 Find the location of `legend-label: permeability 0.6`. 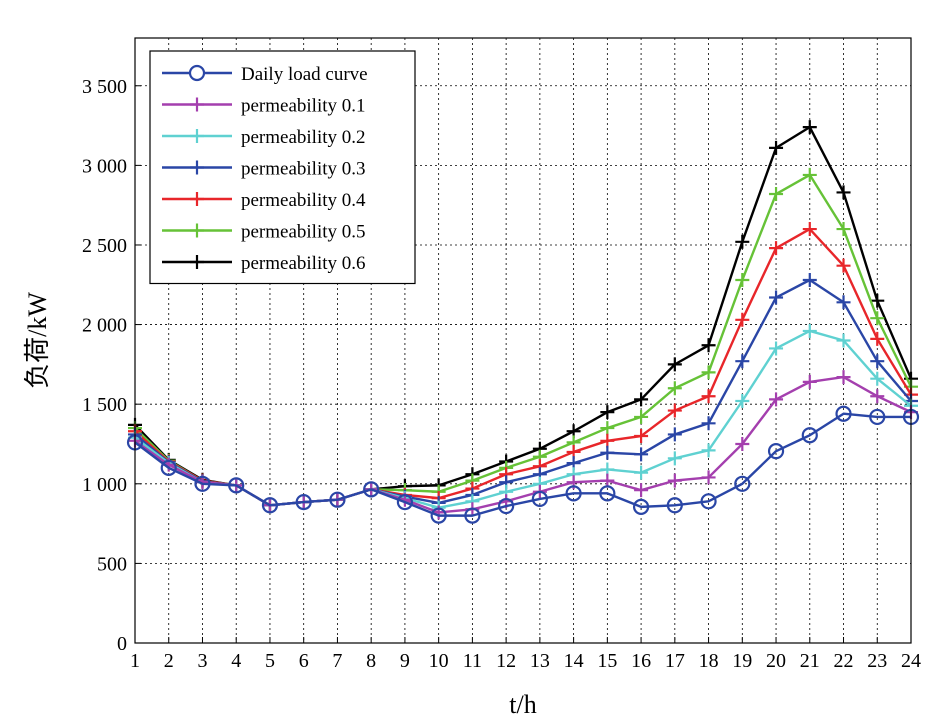

legend-label: permeability 0.6 is located at coordinates (303, 263).